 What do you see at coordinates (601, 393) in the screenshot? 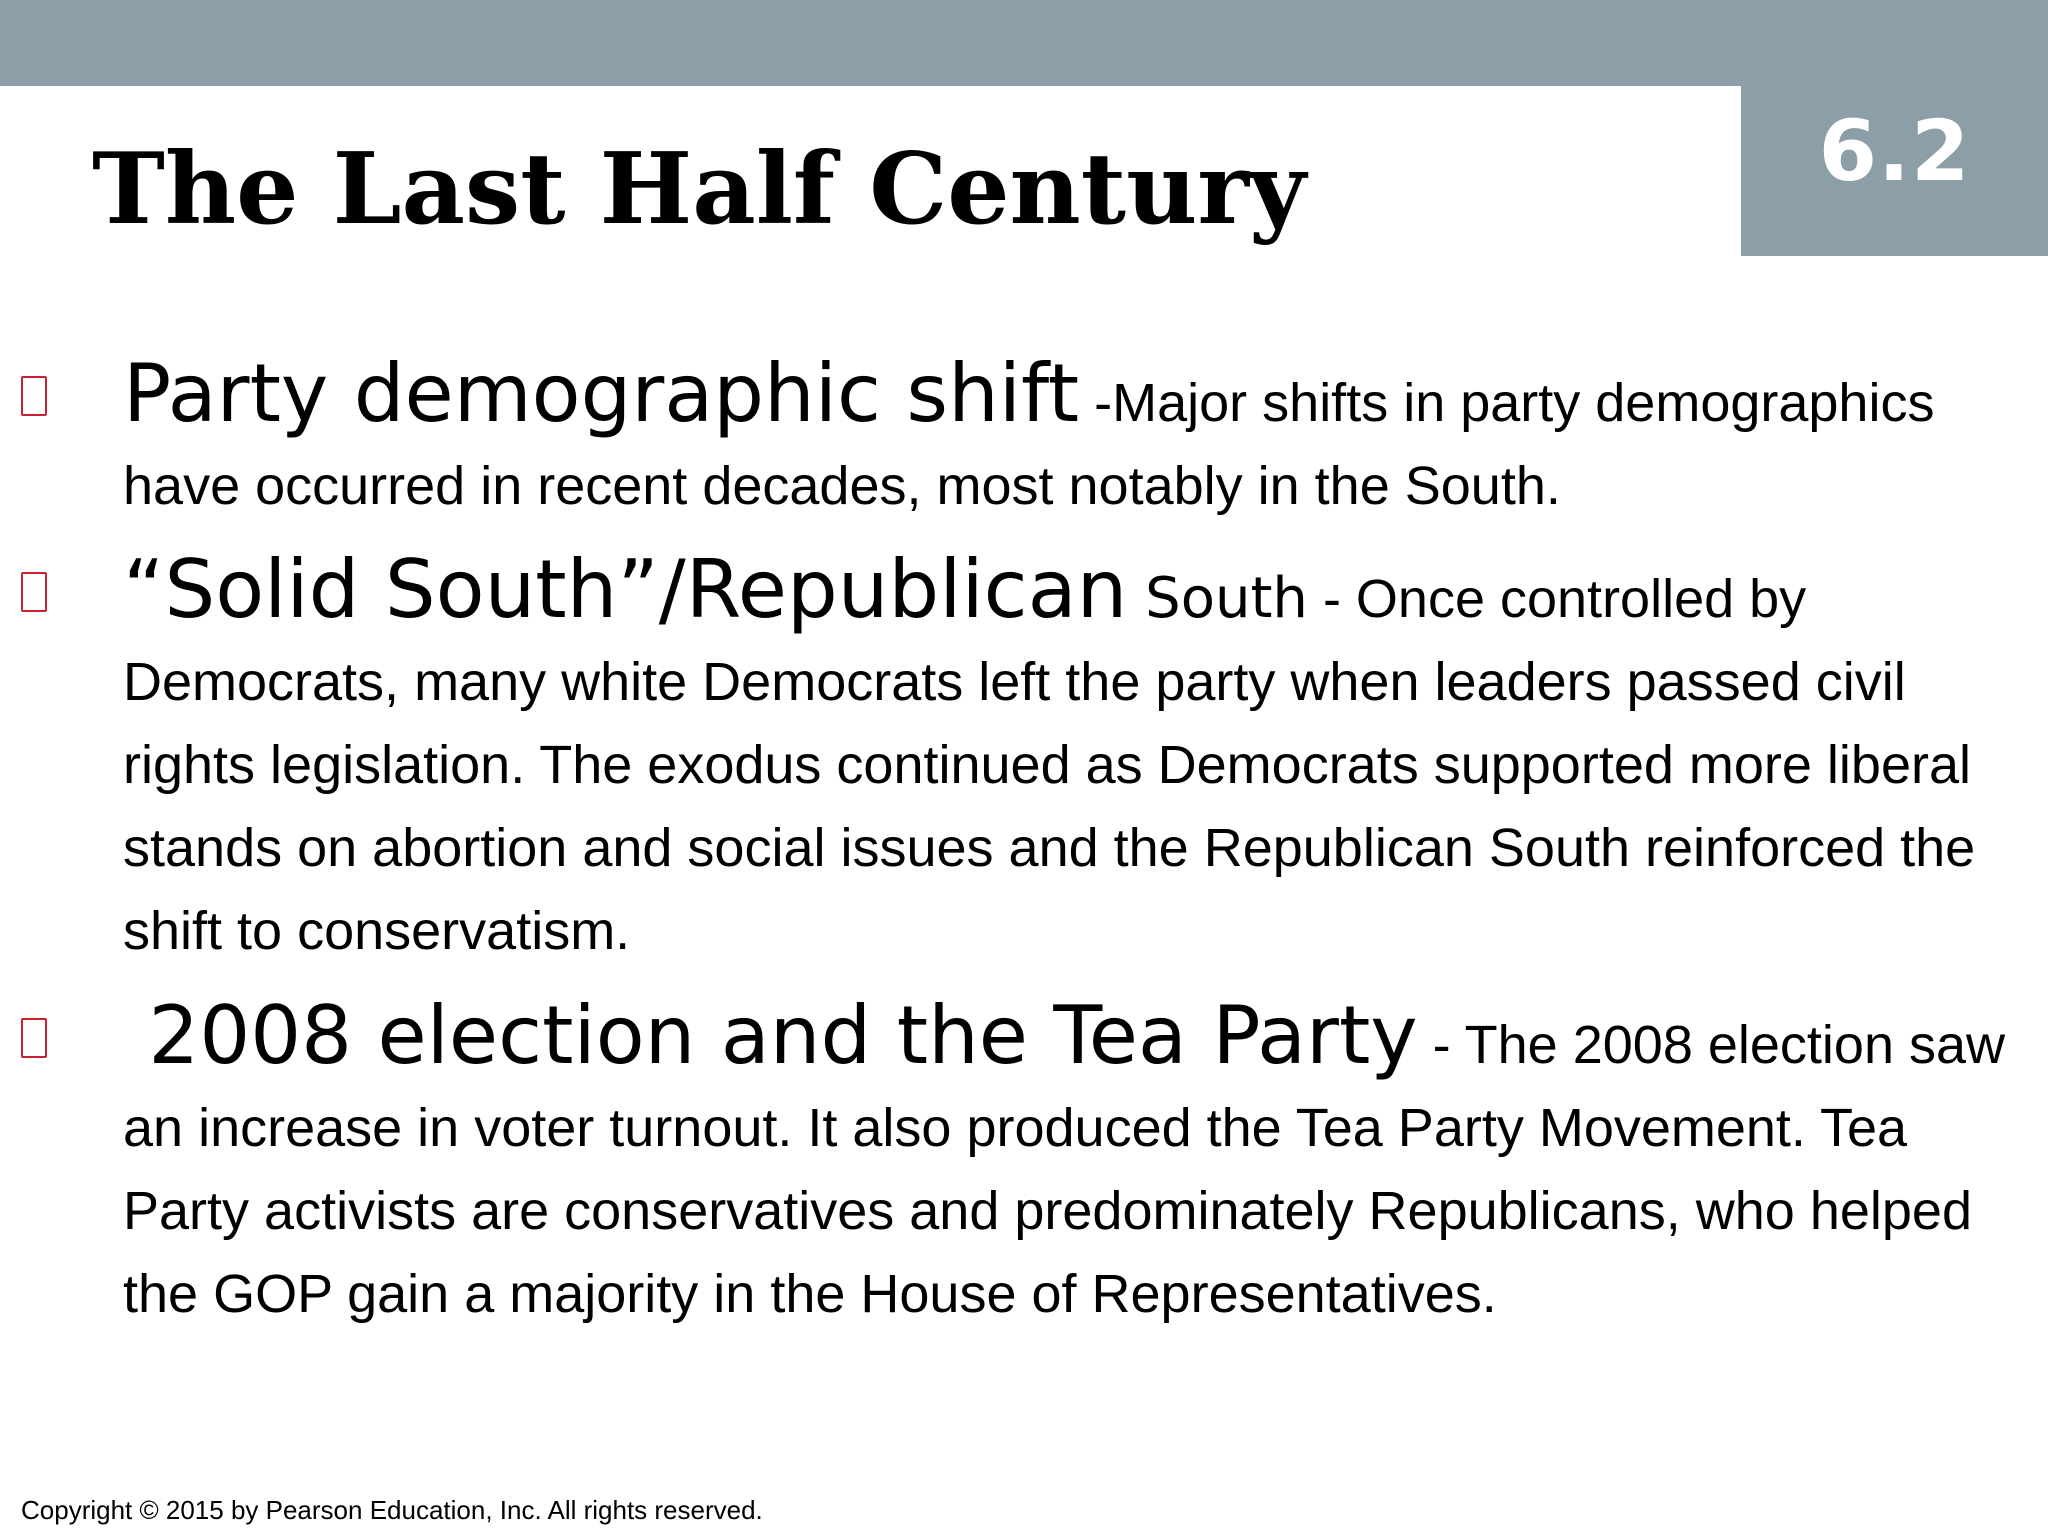
I see `bullet-term: Party demographic shift` at bounding box center [601, 393].